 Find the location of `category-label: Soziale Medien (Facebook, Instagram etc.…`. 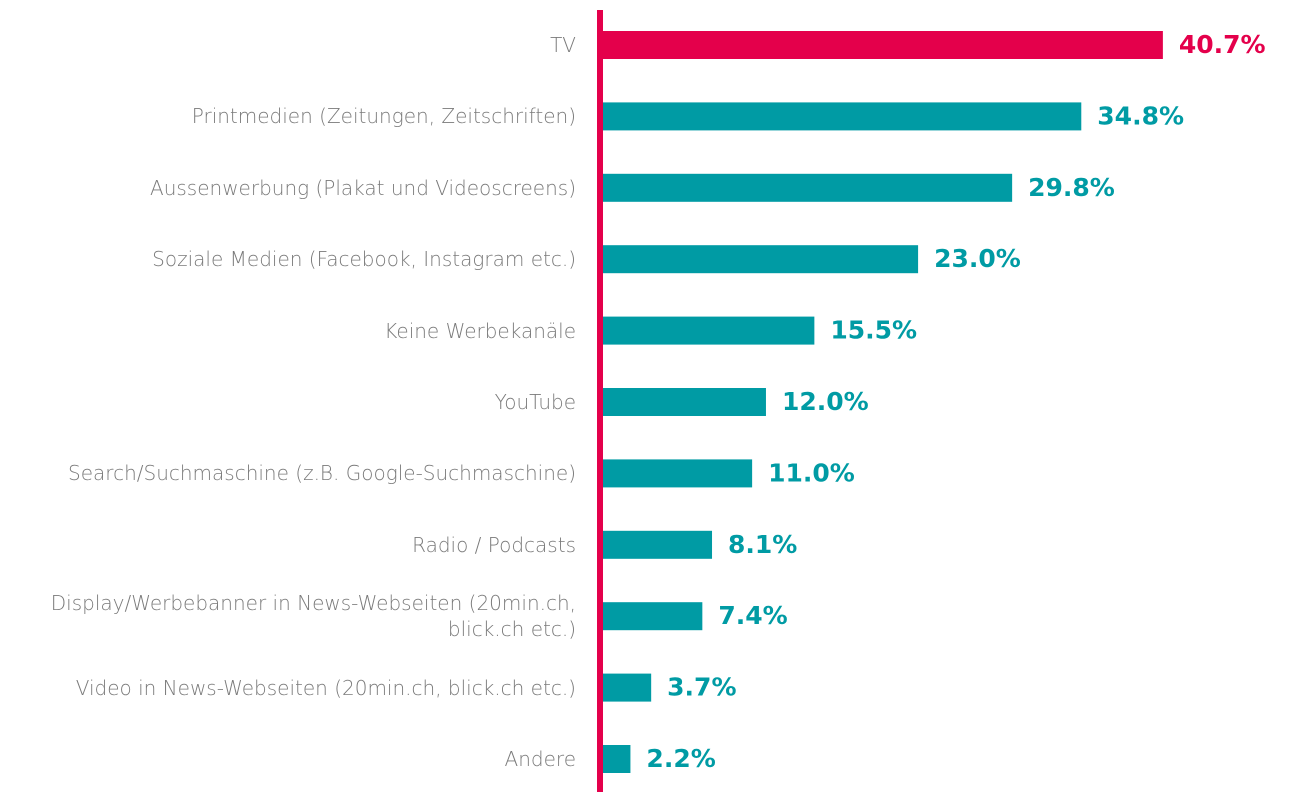

category-label: Soziale Medien (Facebook, Instagram etc.… is located at coordinates (364, 259).